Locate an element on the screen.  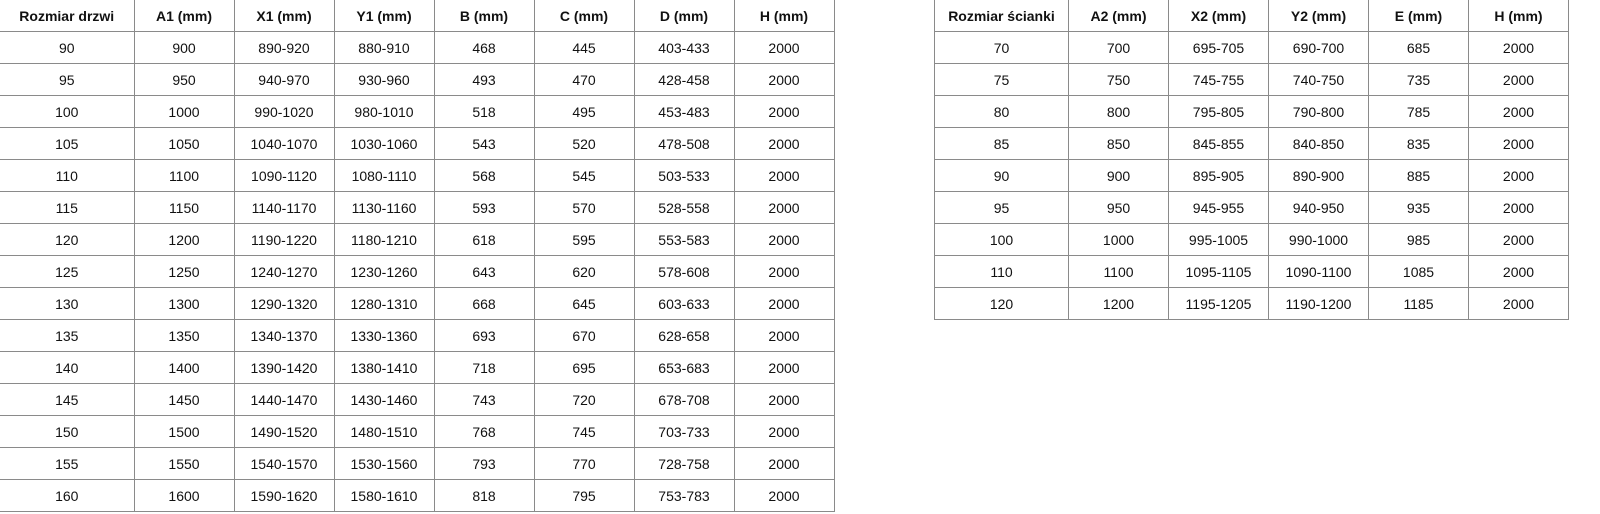
table-cell: 795-805 is located at coordinates (1218, 111).